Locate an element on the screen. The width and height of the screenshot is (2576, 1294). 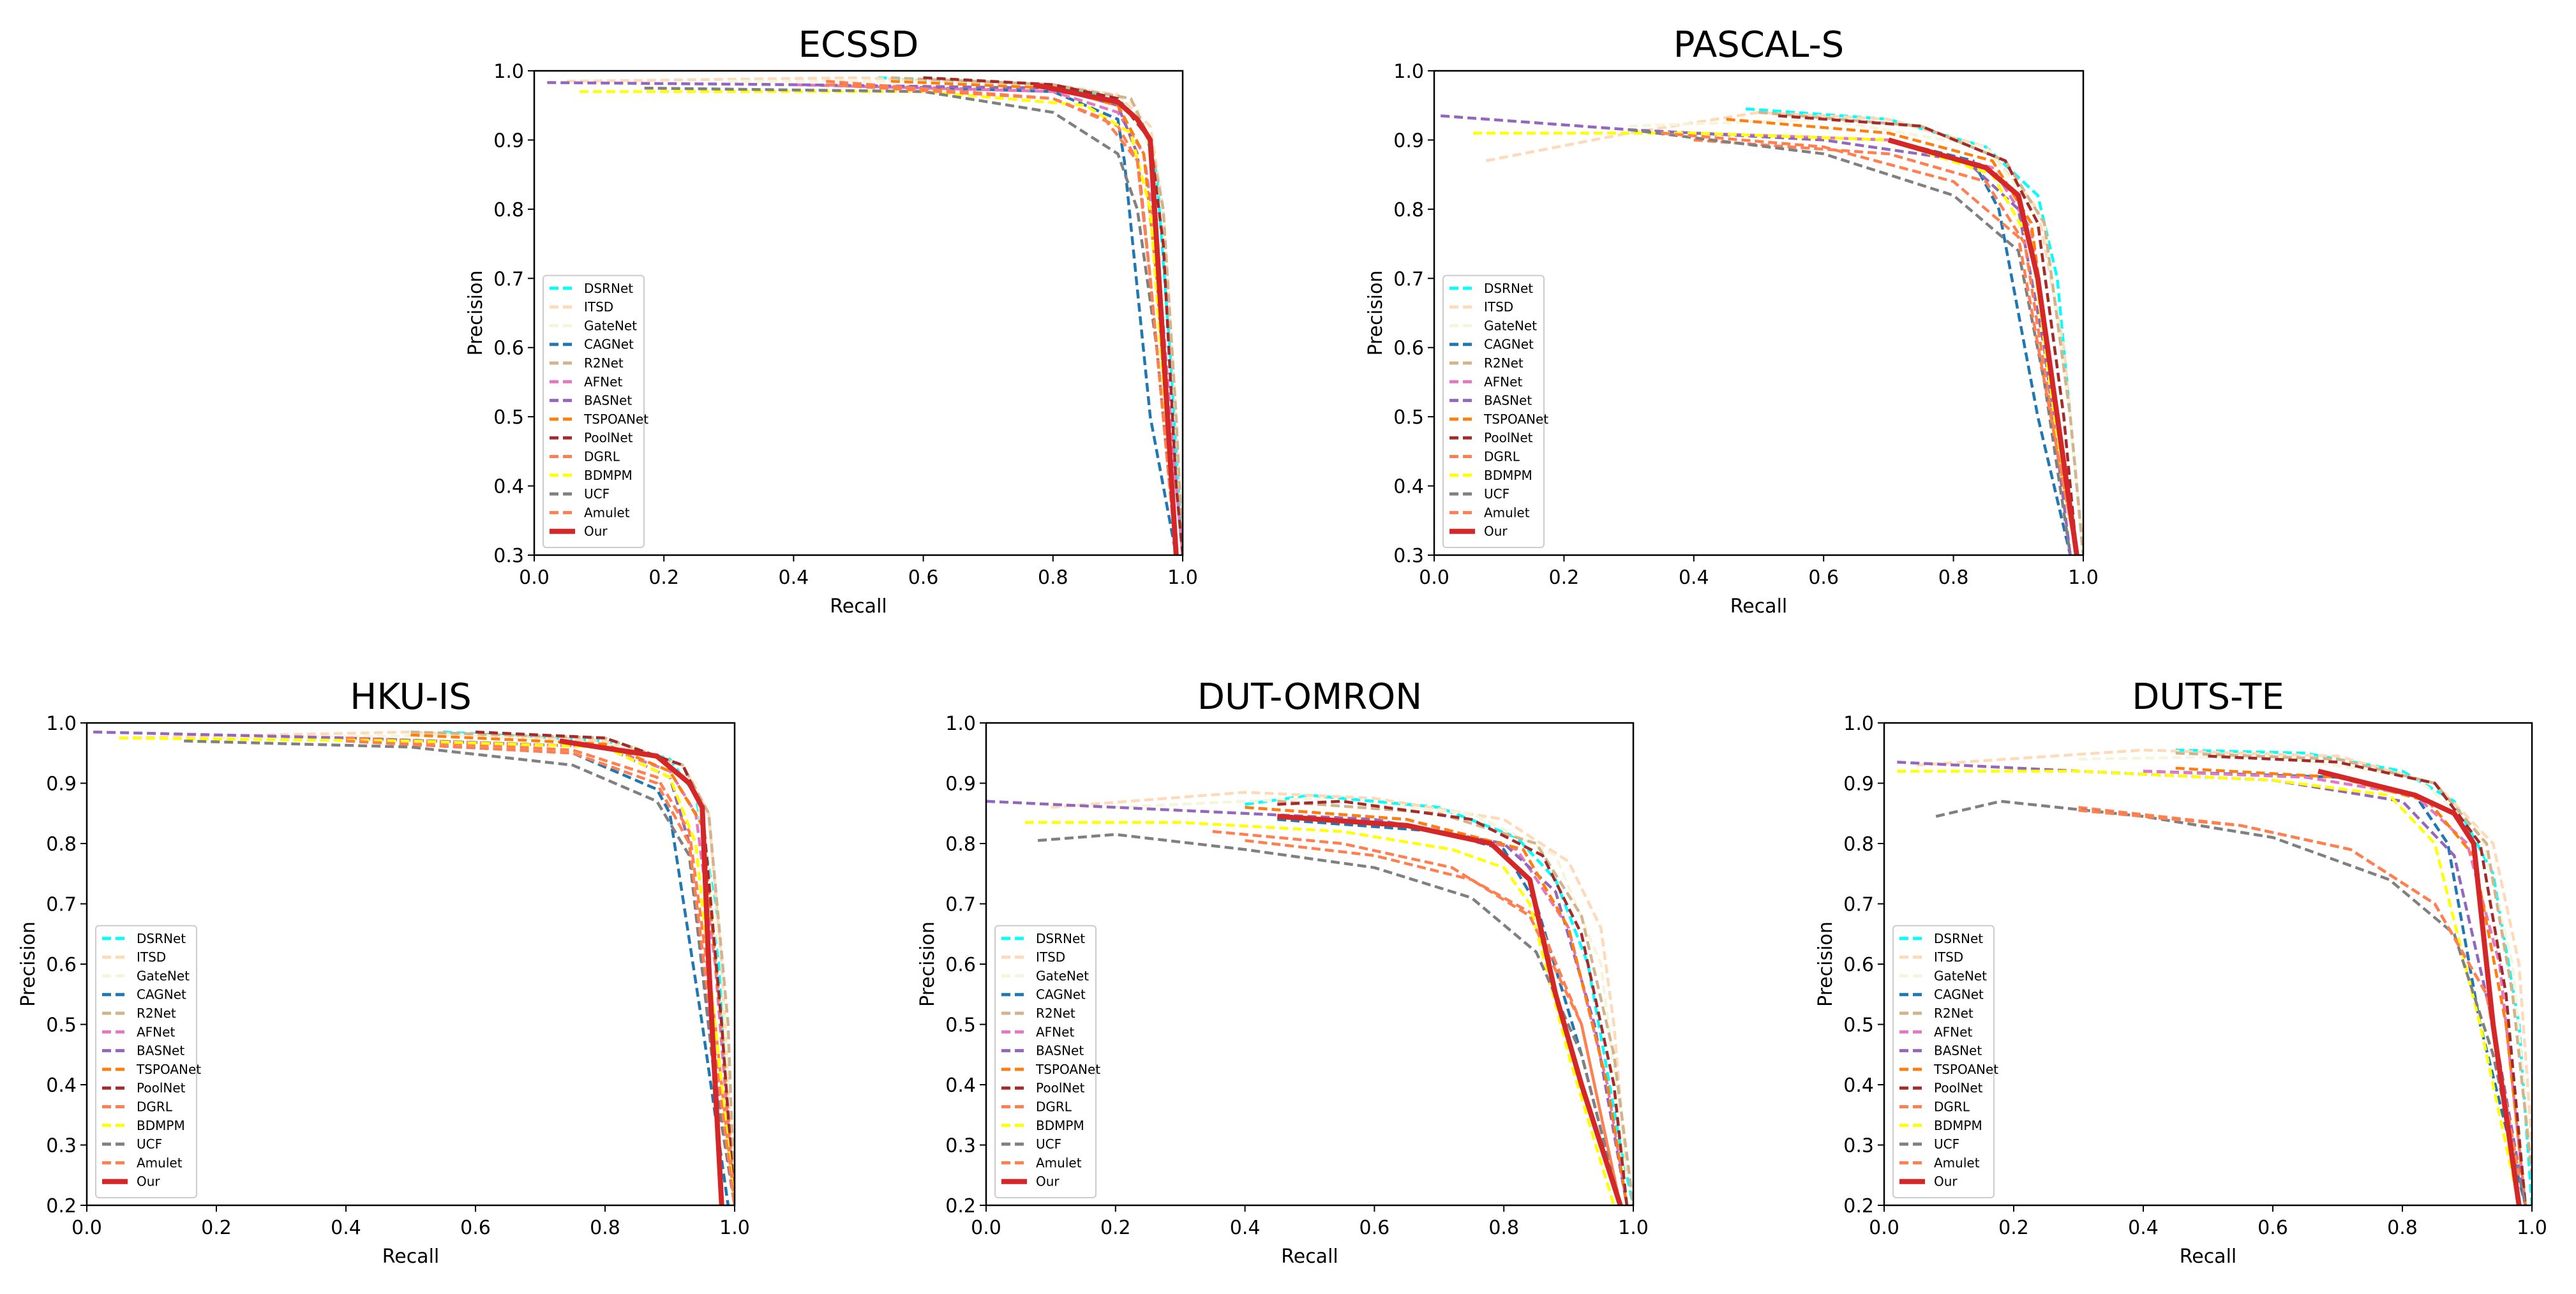
x-tick-label: 0.0 is located at coordinates (86, 1228).